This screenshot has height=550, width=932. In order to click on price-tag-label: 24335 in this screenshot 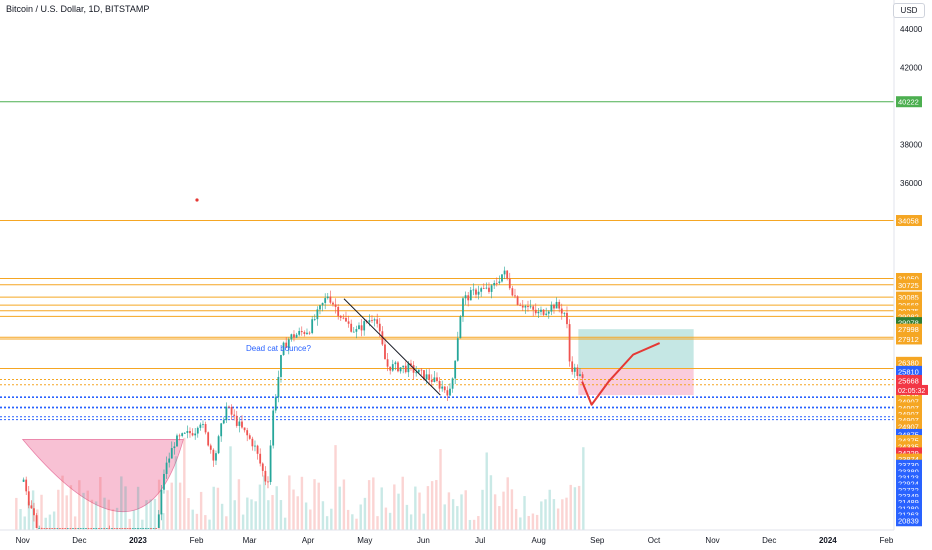, I will do `click(908, 447)`.